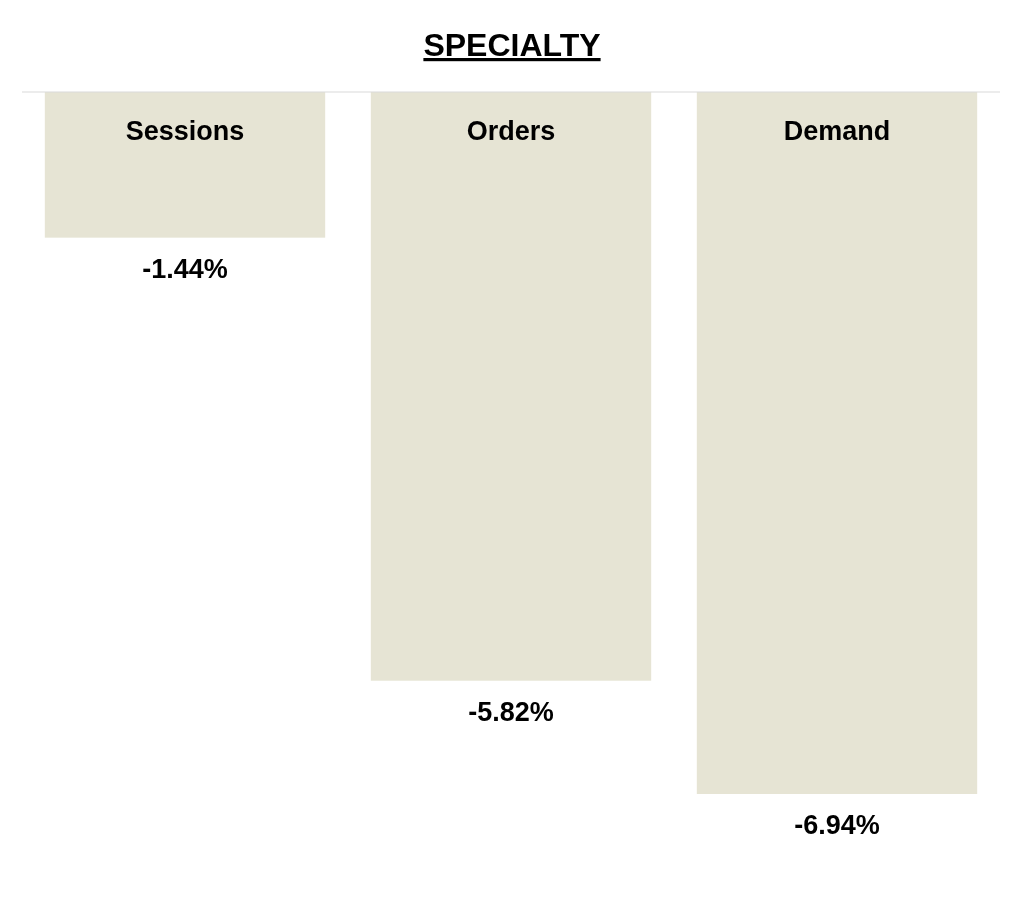 This screenshot has height=924, width=1024. What do you see at coordinates (837, 131) in the screenshot?
I see `x-tick-label: Demand` at bounding box center [837, 131].